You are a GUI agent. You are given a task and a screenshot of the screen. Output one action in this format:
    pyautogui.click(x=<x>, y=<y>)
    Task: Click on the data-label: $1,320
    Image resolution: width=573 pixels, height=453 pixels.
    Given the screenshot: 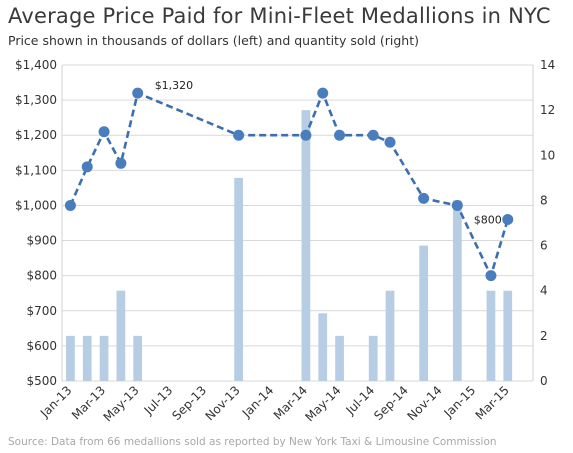 What is the action you would take?
    pyautogui.click(x=174, y=85)
    